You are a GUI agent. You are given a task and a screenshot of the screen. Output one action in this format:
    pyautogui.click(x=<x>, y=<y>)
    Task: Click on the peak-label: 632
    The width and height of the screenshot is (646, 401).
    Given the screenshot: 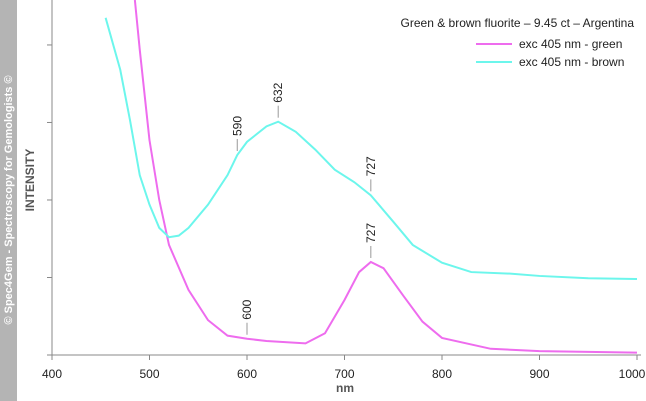 What is the action you would take?
    pyautogui.click(x=278, y=92)
    